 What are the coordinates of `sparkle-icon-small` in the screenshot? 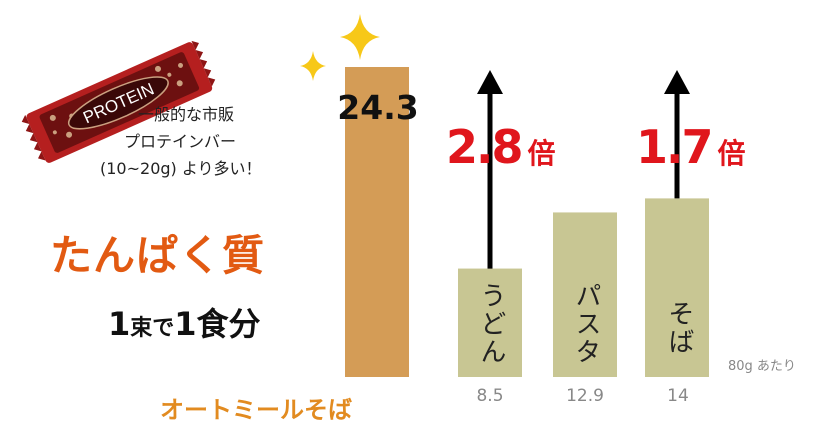 It's located at (313, 66).